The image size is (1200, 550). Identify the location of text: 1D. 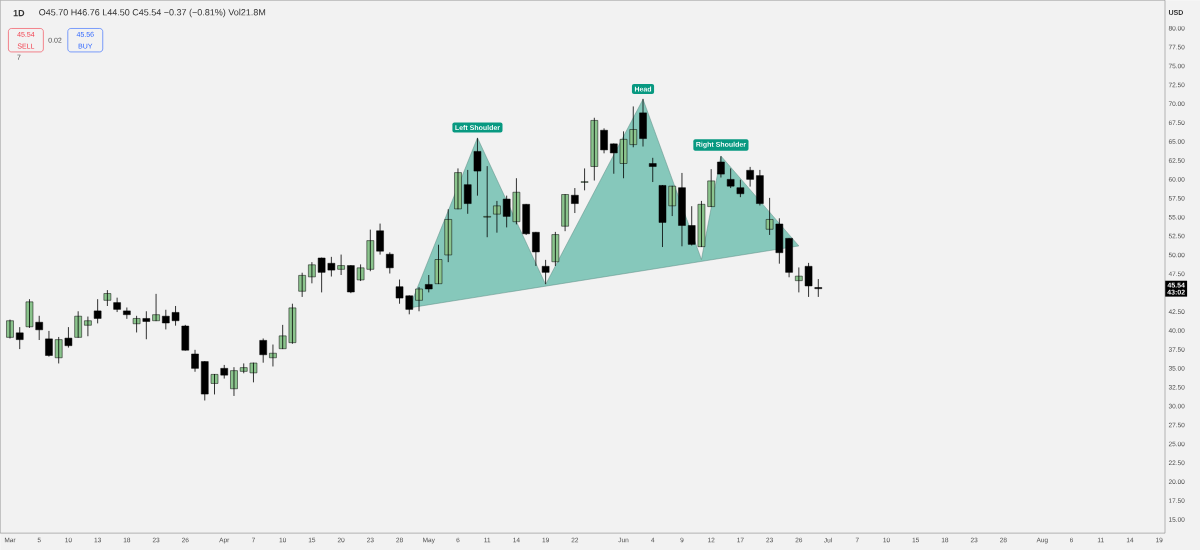
(19, 13).